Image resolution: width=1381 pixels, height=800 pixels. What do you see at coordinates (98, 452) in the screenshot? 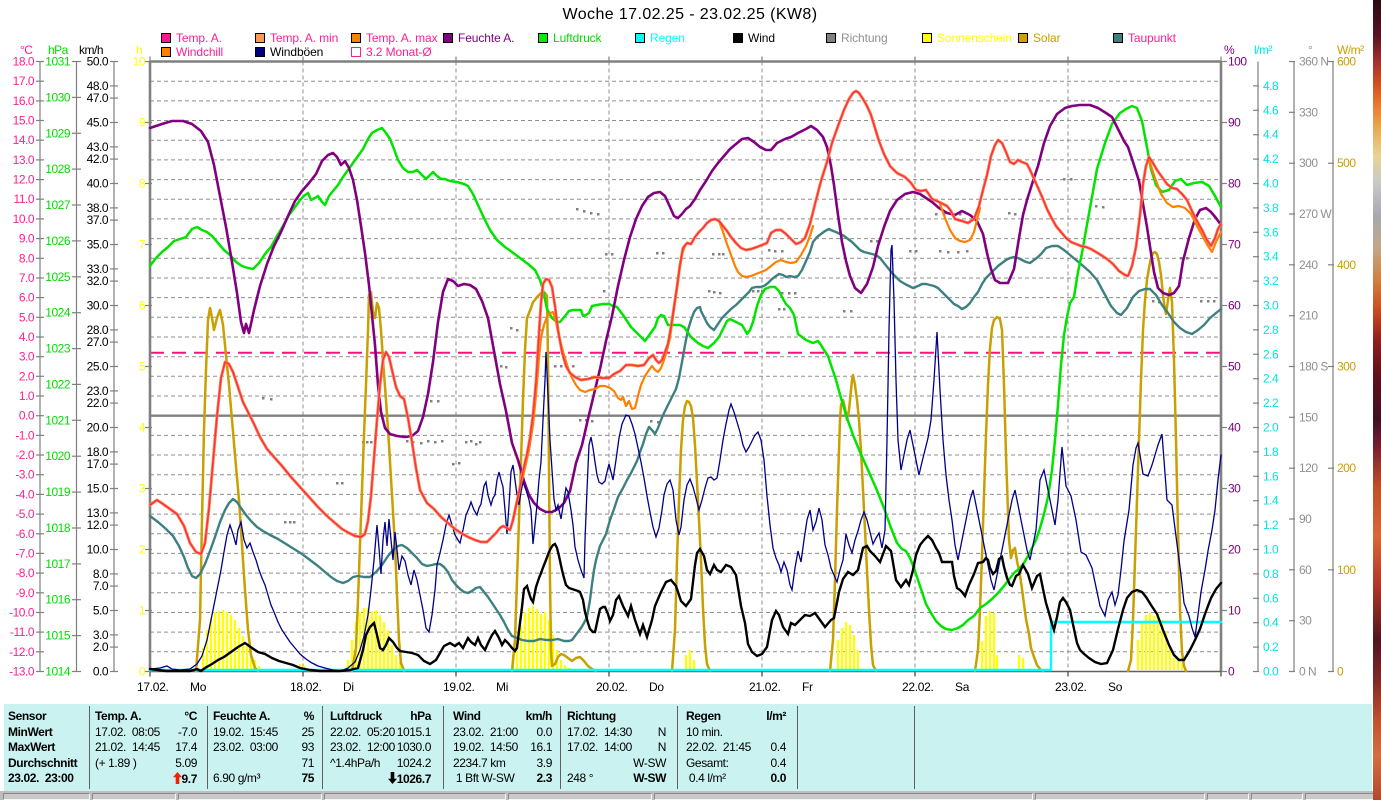
I see `svg-text: 18.0` at bounding box center [98, 452].